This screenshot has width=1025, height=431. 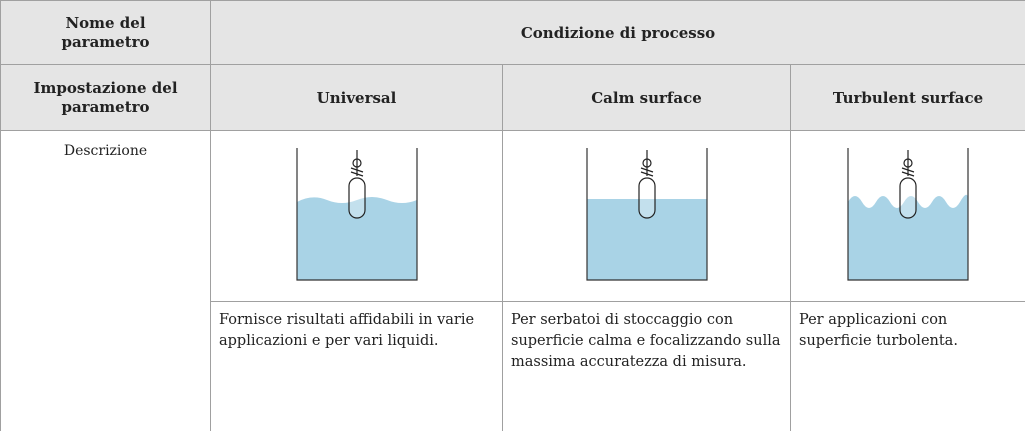 I want to click on header-text: Universal, so click(x=357, y=98).